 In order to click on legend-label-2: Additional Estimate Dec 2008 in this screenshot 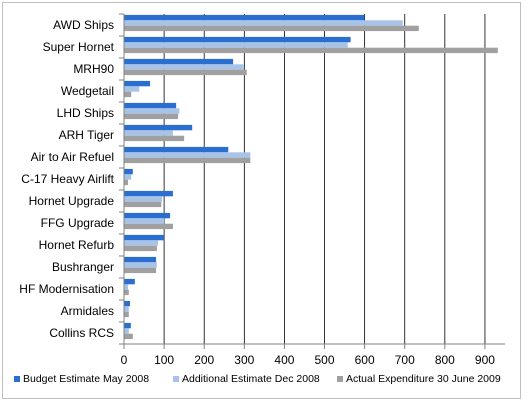, I will do `click(251, 379)`.